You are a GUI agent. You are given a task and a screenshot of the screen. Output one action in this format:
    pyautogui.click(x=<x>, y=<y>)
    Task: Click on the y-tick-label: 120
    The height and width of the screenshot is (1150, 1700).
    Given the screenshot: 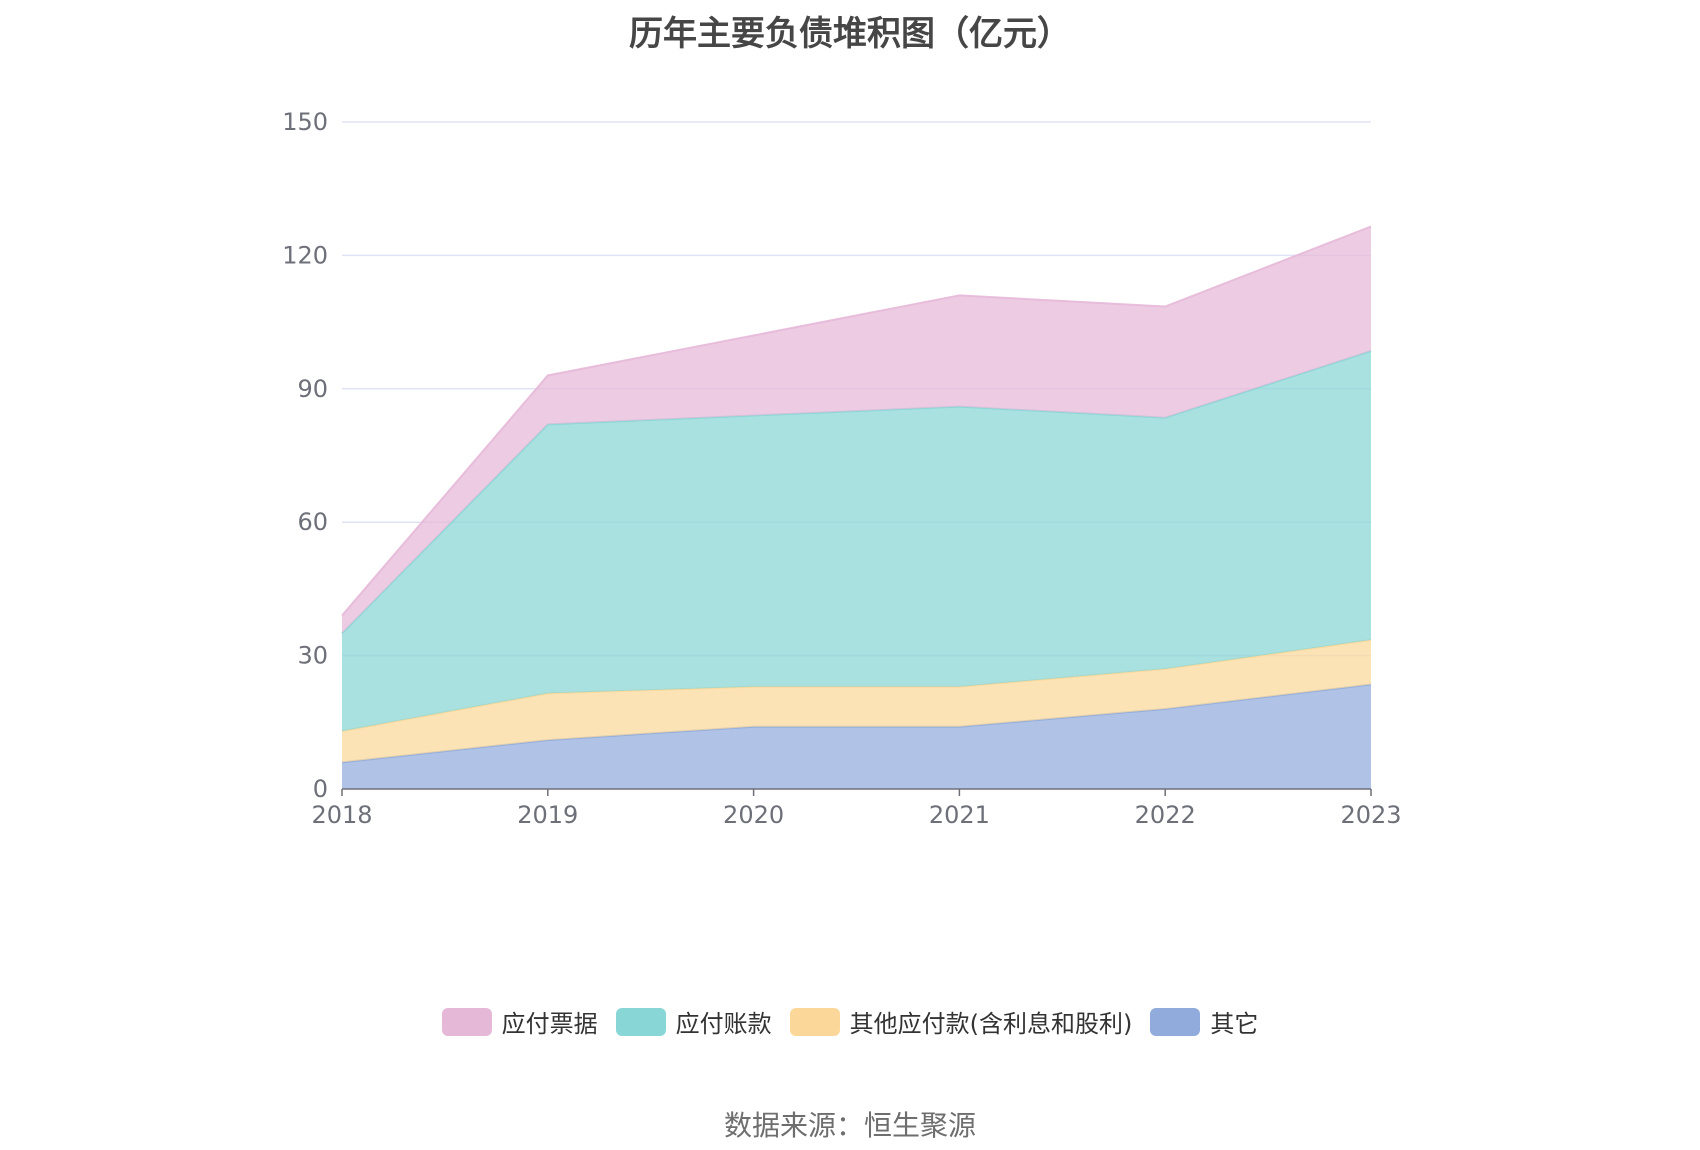 What is the action you would take?
    pyautogui.click(x=305, y=255)
    